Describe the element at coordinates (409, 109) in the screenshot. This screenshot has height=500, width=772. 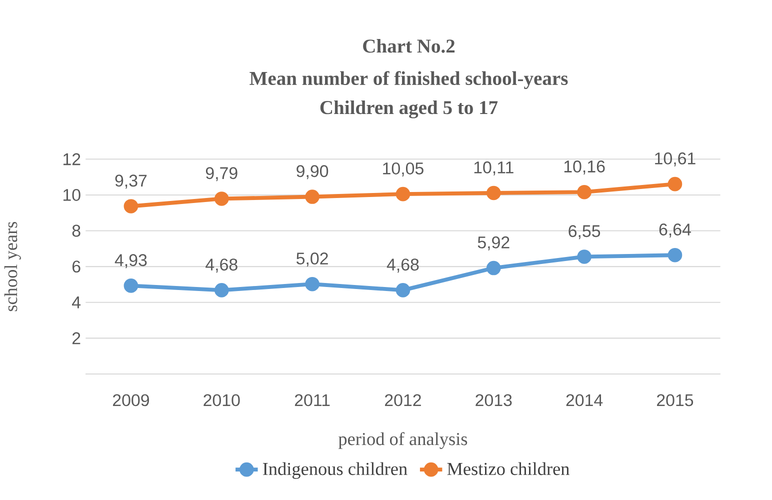
I see `text: Children aged 5 to 17` at that location.